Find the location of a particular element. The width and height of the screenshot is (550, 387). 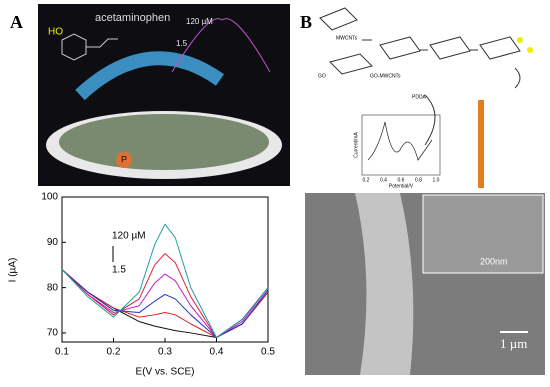

inset-curves is located at coordinates (221, 45).